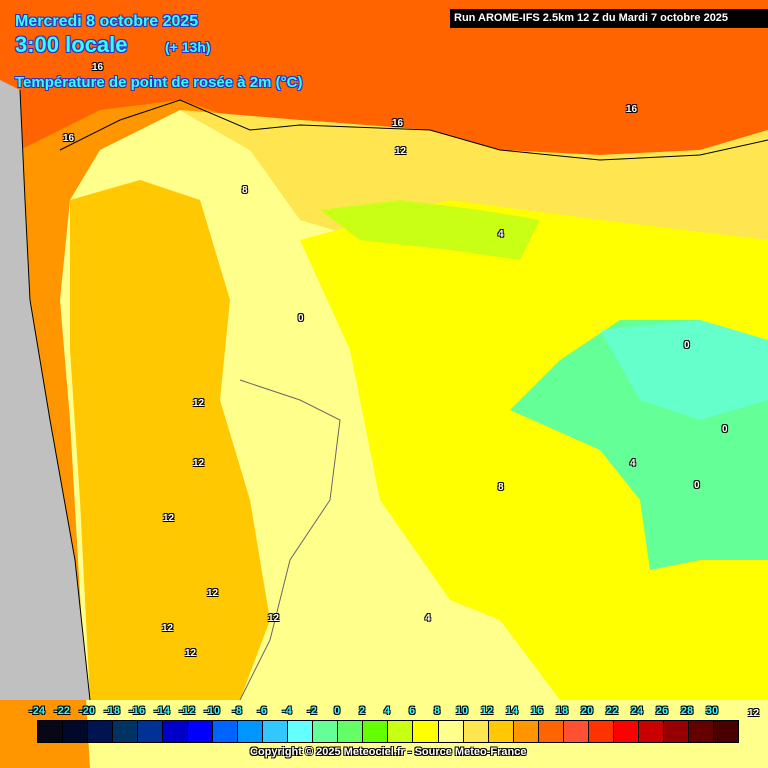  I want to click on legend-tick: 20, so click(587, 711).